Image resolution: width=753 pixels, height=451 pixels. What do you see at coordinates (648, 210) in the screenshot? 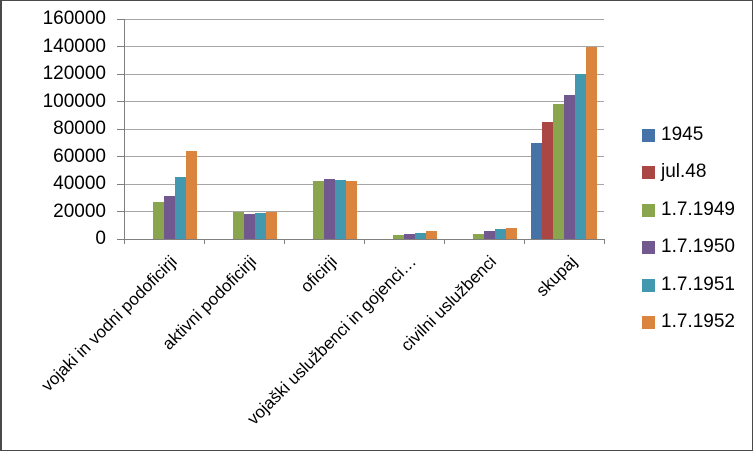
I see `legend-swatch-1.7.1949` at bounding box center [648, 210].